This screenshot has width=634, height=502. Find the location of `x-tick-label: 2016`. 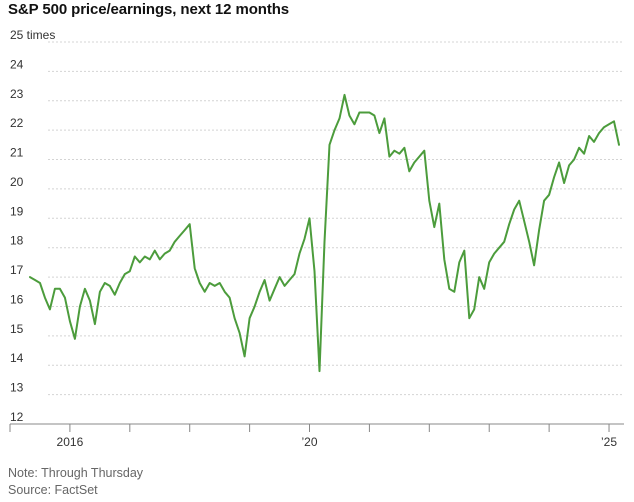

x-tick-label: 2016 is located at coordinates (70, 442).